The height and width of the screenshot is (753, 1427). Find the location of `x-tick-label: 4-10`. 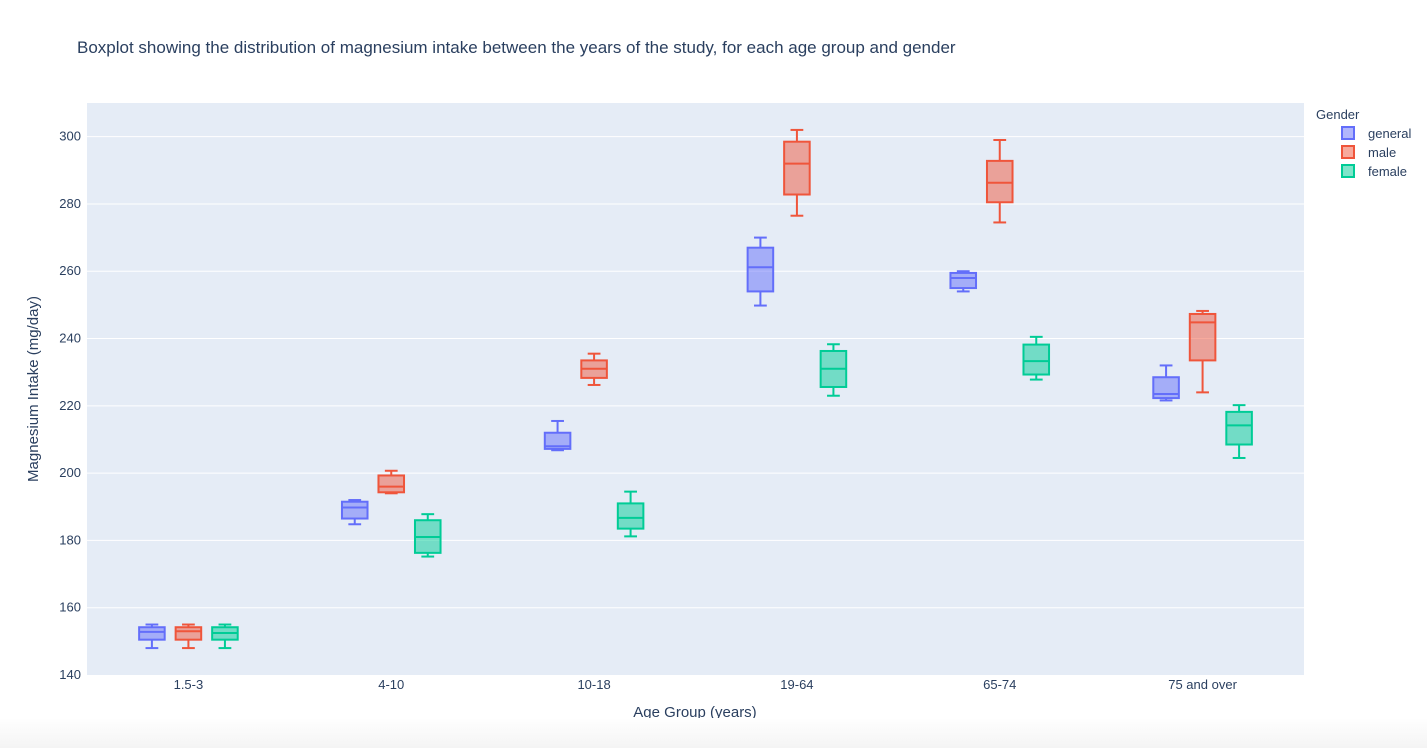

x-tick-label: 4-10 is located at coordinates (391, 684).